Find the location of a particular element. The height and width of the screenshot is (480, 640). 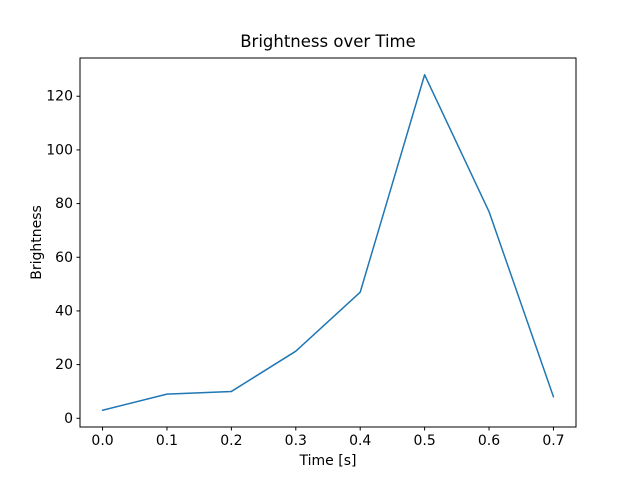

y-tick-label: 0 is located at coordinates (68, 419).